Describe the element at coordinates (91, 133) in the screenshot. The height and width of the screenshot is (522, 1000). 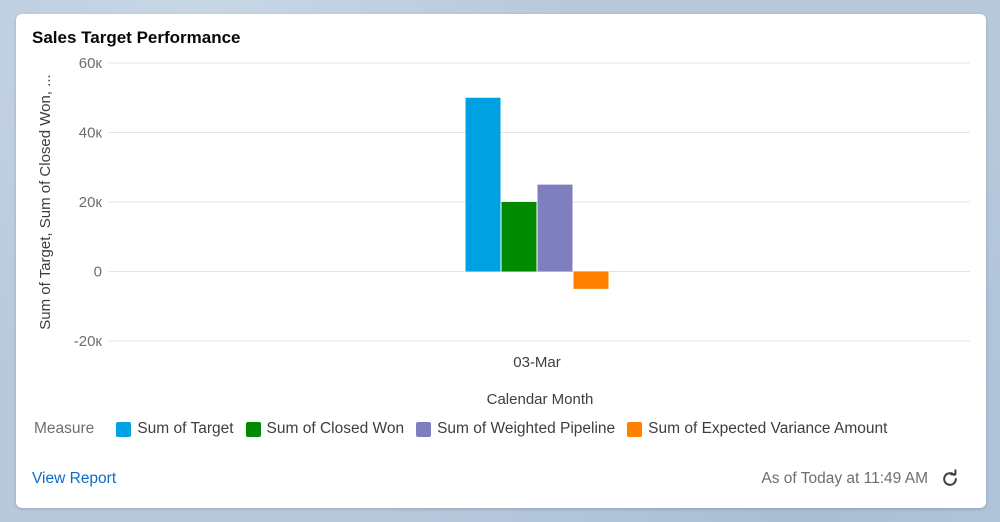
I see `y-tick-label: 40к` at that location.